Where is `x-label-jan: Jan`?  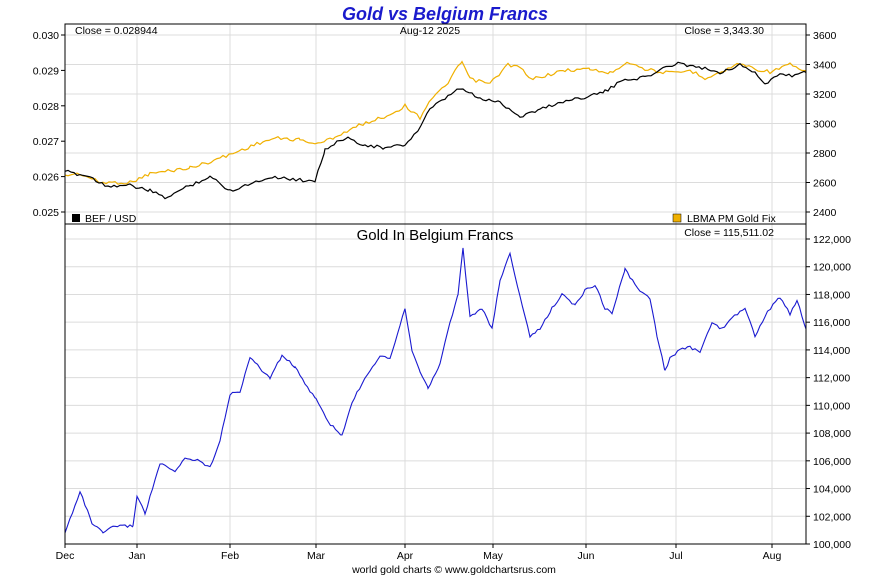 x-label-jan: Jan is located at coordinates (137, 556).